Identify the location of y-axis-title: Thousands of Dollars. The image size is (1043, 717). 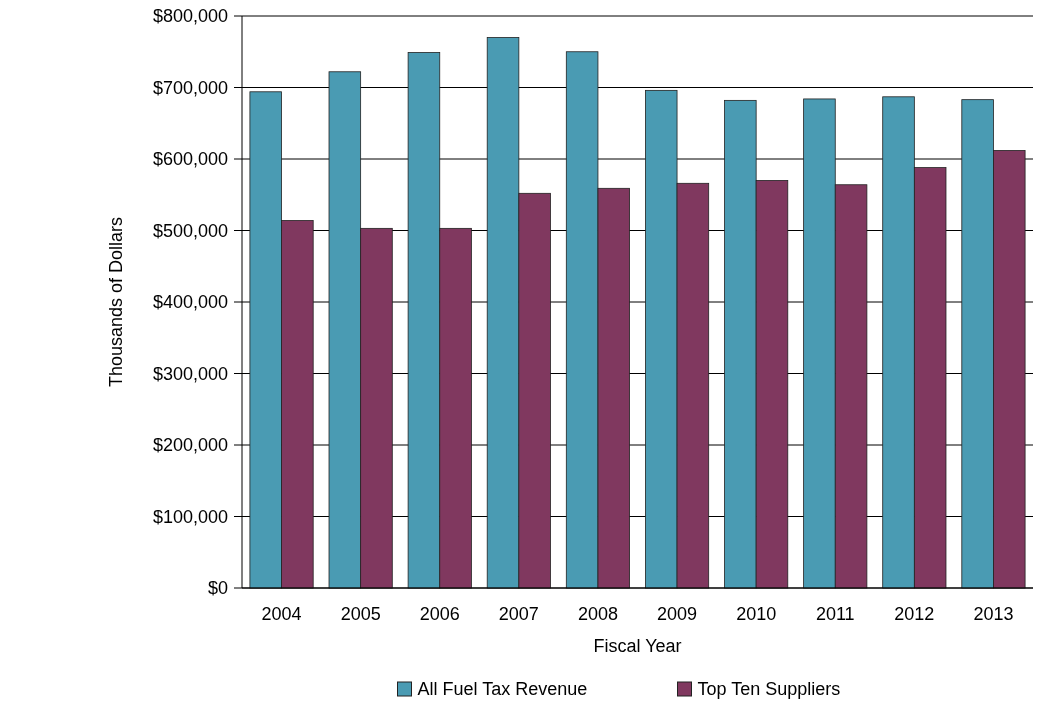
(116, 302).